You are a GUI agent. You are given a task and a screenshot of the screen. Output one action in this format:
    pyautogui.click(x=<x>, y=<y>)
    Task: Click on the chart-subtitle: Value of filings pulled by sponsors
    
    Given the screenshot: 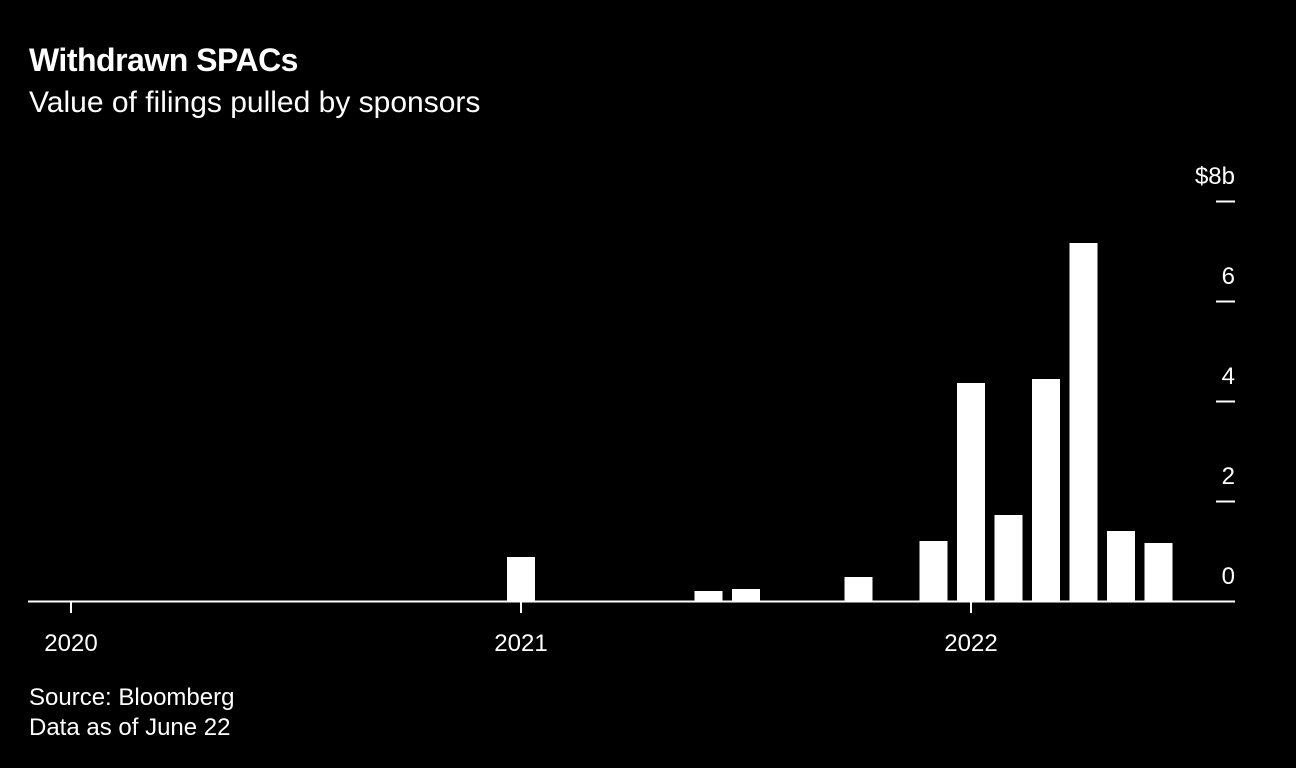 What is the action you would take?
    pyautogui.click(x=255, y=102)
    